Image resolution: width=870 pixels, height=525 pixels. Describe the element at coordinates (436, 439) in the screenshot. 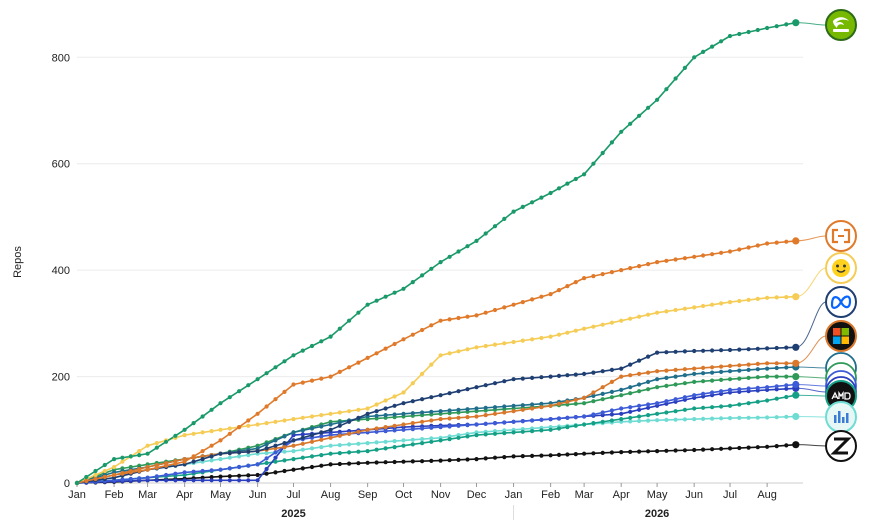

I see `series-line` at that location.